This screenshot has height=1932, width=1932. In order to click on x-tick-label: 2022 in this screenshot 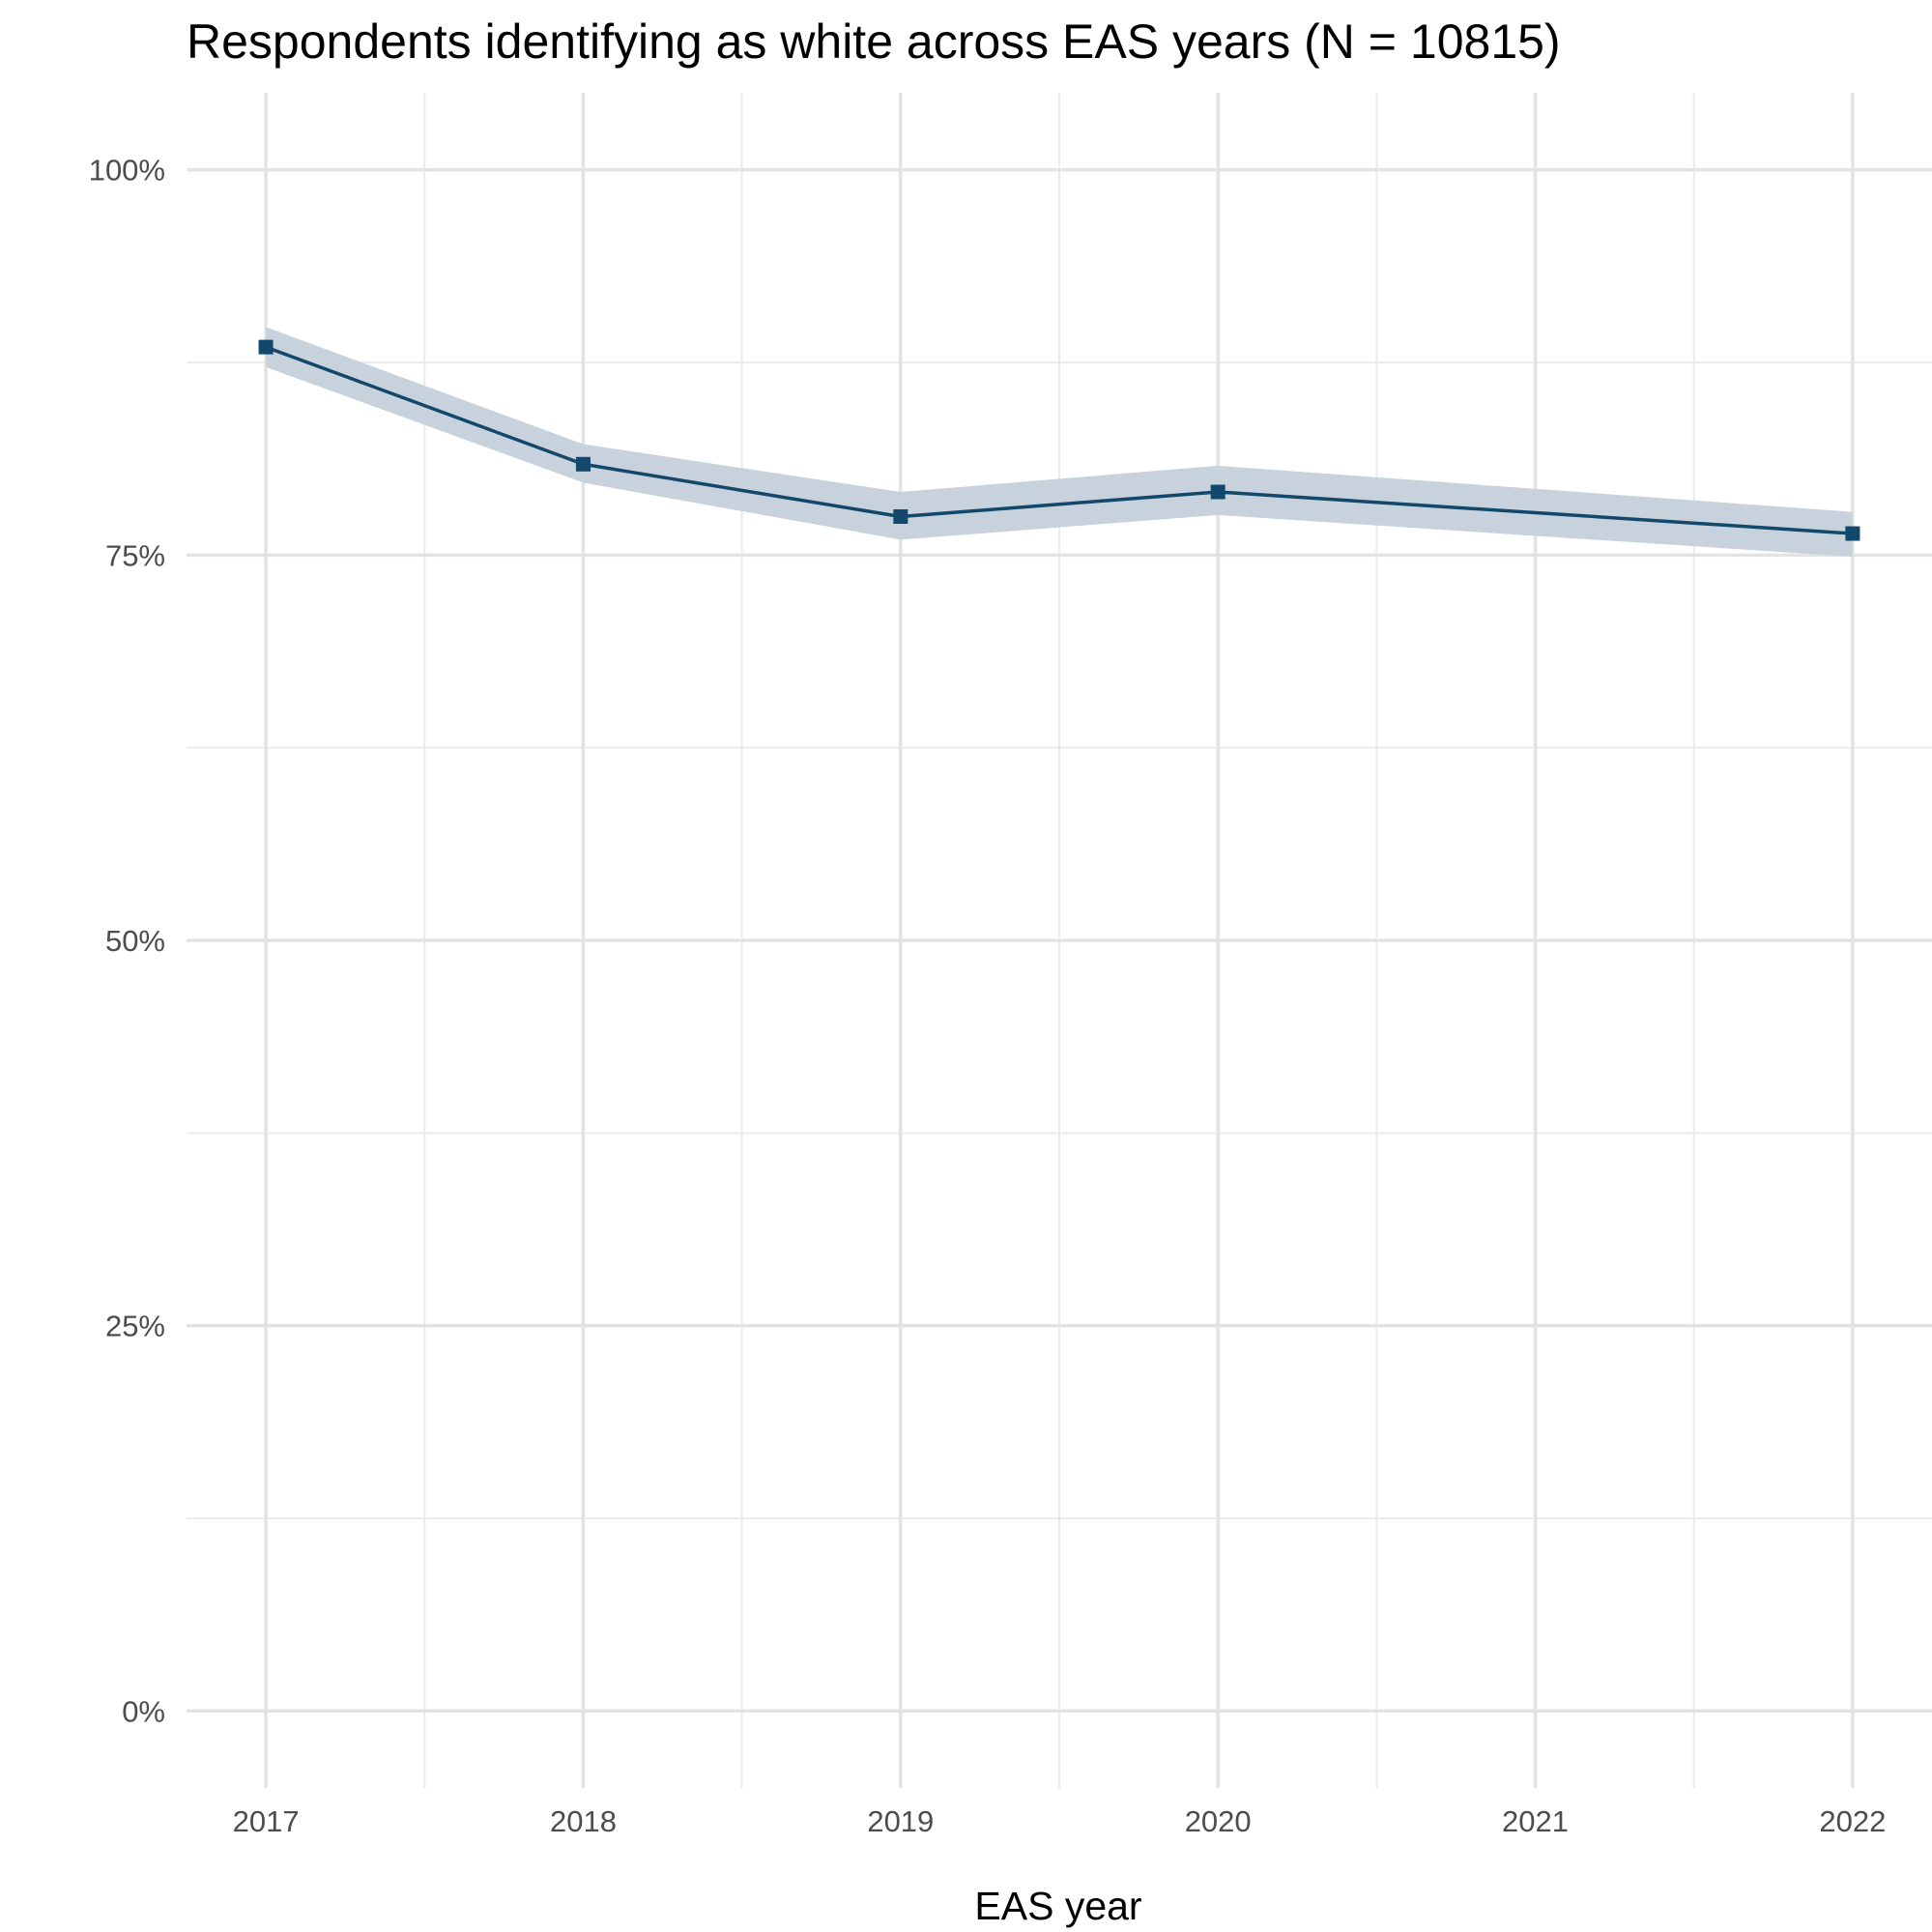, I will do `click(1852, 1821)`.